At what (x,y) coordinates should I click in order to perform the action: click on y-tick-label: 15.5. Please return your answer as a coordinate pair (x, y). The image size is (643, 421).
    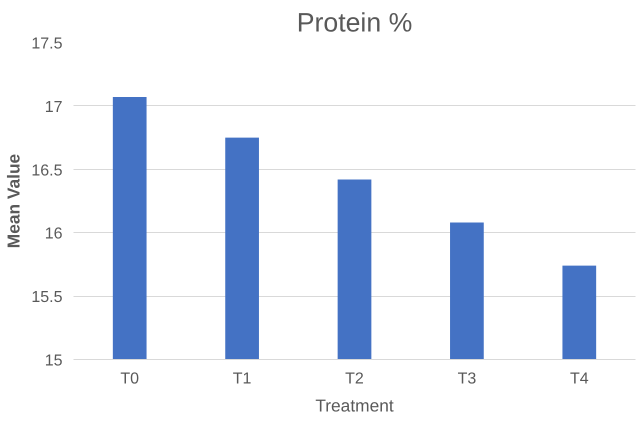
    Looking at the image, I should click on (47, 297).